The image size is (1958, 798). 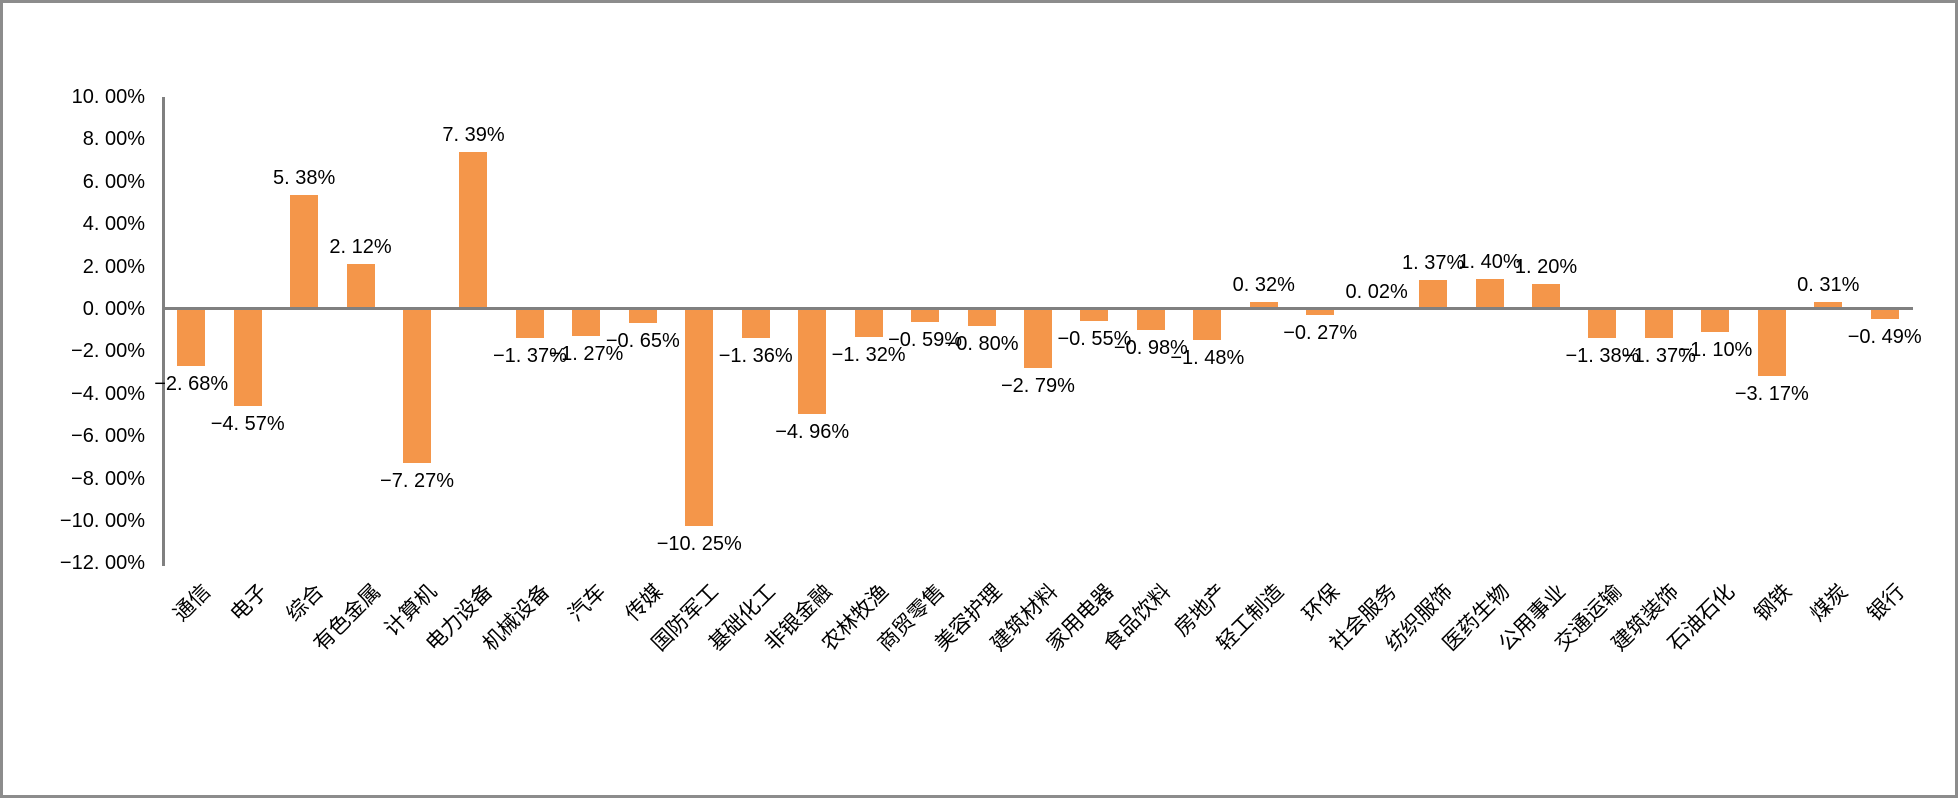 I want to click on y-tick-label: −4. 00%, so click(x=108, y=393).